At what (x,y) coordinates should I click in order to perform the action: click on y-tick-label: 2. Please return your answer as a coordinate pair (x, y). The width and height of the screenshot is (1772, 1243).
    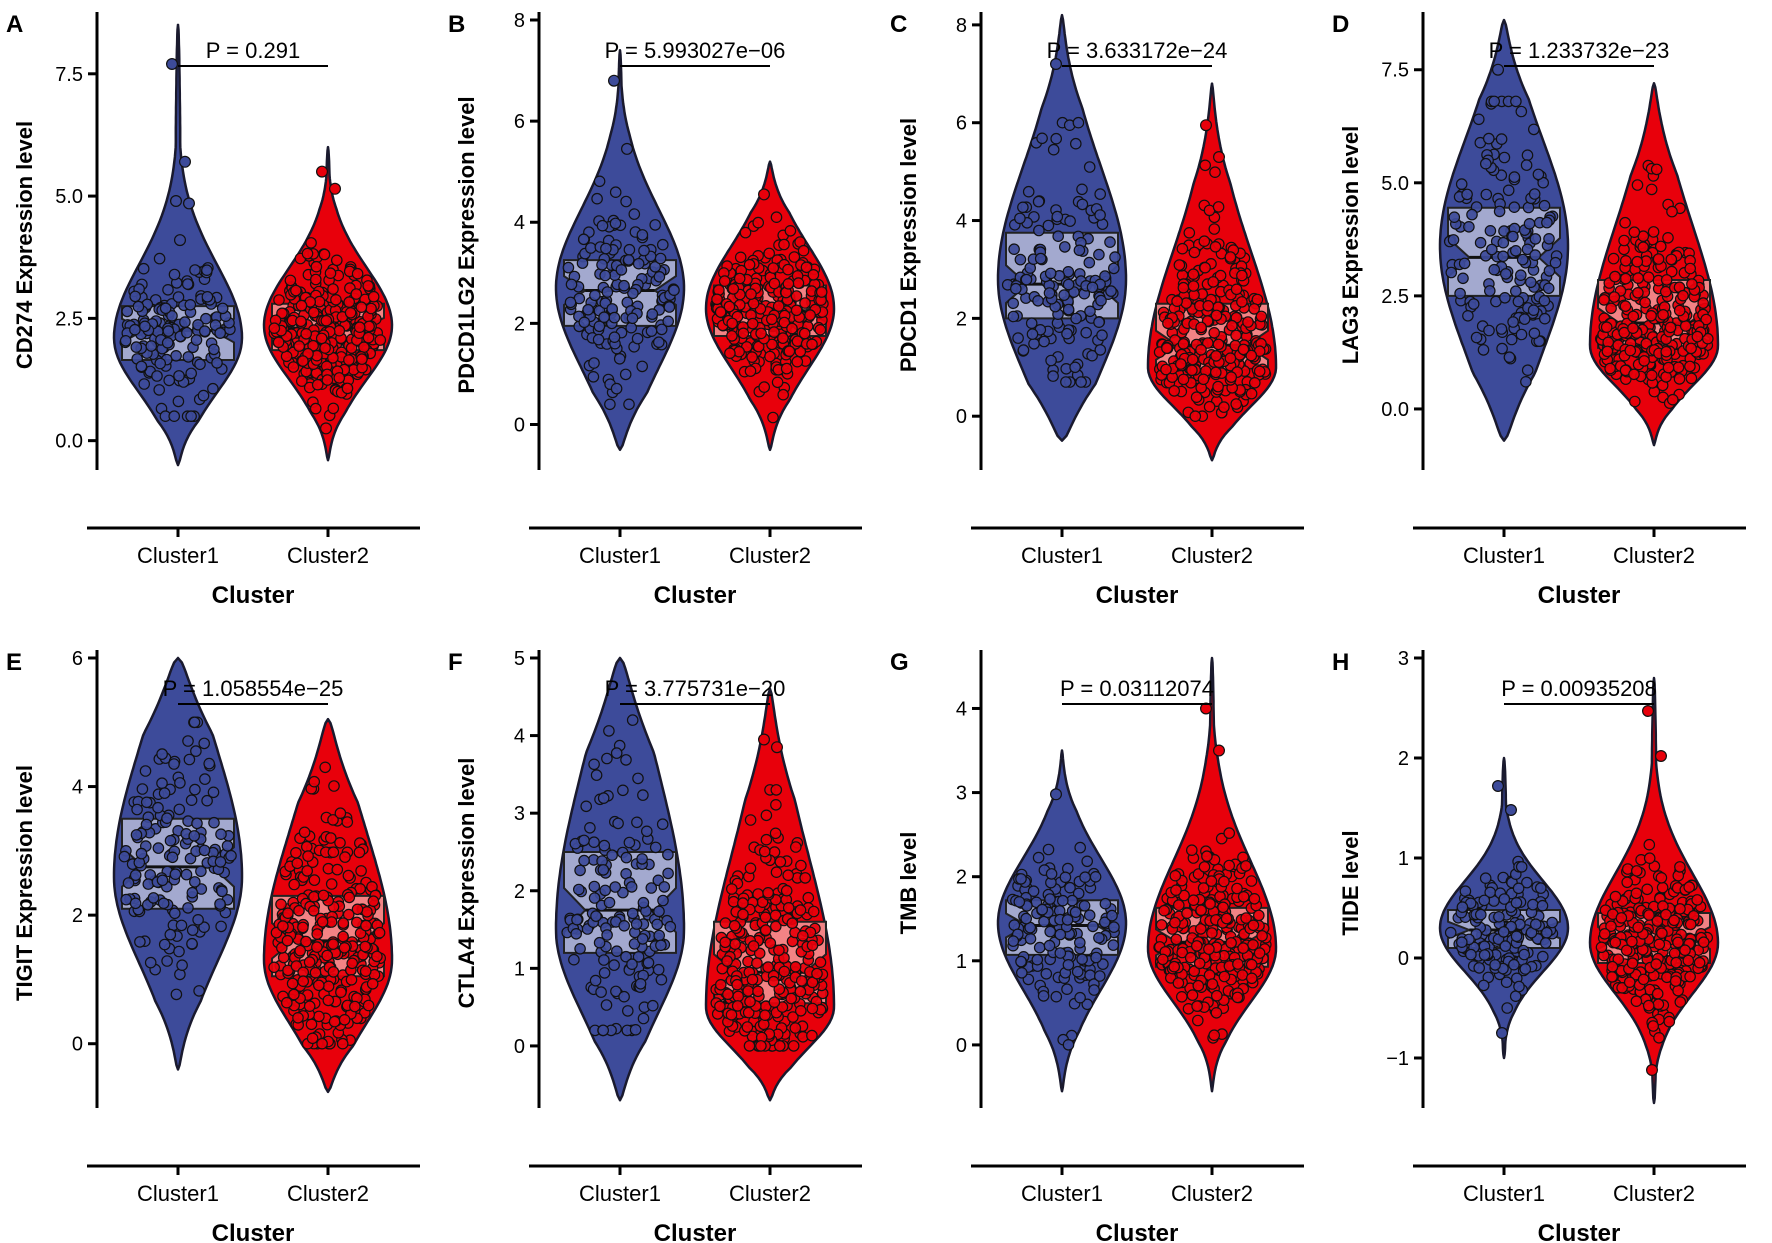
    Looking at the image, I should click on (77, 916).